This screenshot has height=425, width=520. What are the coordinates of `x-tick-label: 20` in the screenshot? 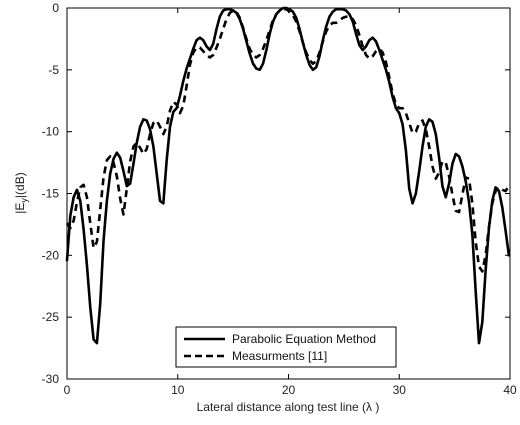 It's located at (289, 390).